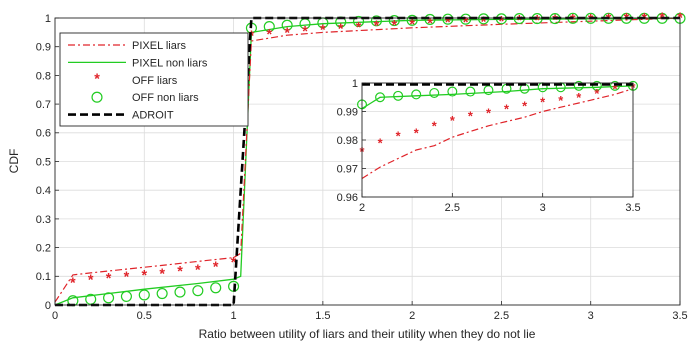  Describe the element at coordinates (43, 105) in the screenshot. I see `main-y-tick-label: 0.7` at that location.